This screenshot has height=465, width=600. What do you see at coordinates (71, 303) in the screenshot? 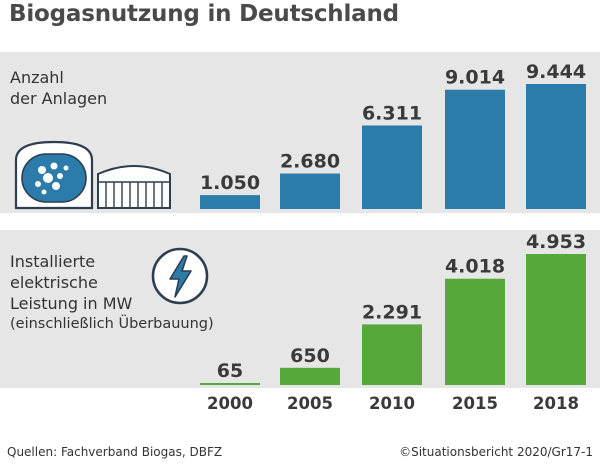
I see `panel-label-line: Leistung in MW` at bounding box center [71, 303].